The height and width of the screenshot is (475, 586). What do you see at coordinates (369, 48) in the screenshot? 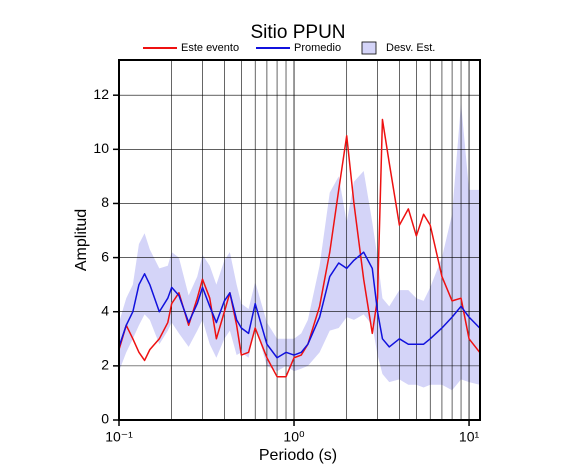
I see `legend-swatch` at bounding box center [369, 48].